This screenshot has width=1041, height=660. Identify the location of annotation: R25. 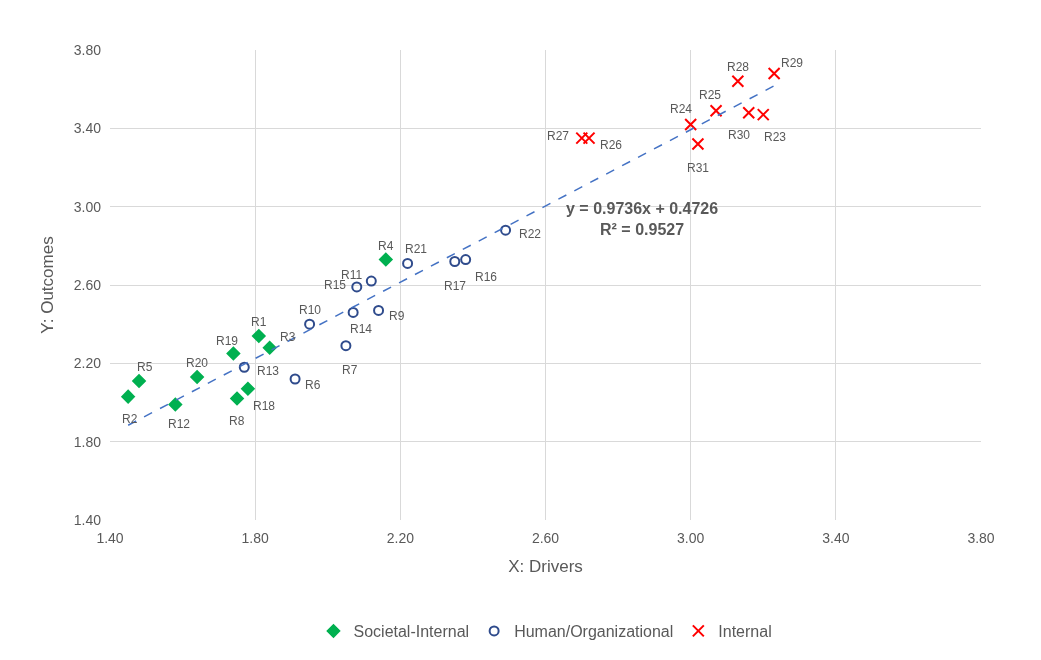
(710, 95).